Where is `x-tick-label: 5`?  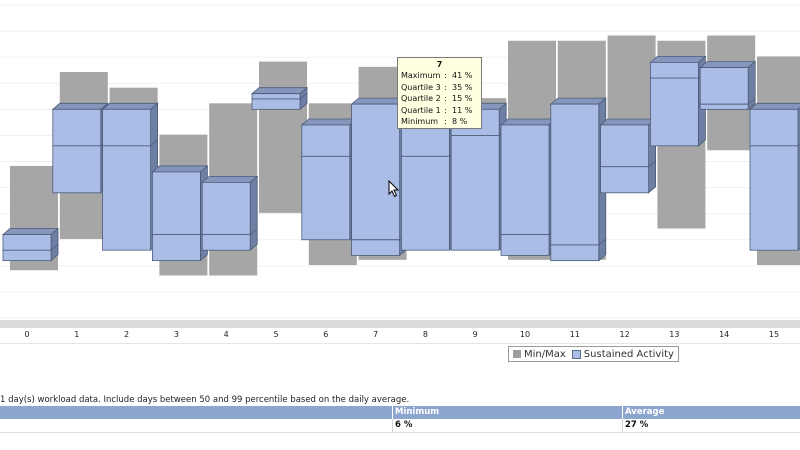
x-tick-label: 5 is located at coordinates (276, 334).